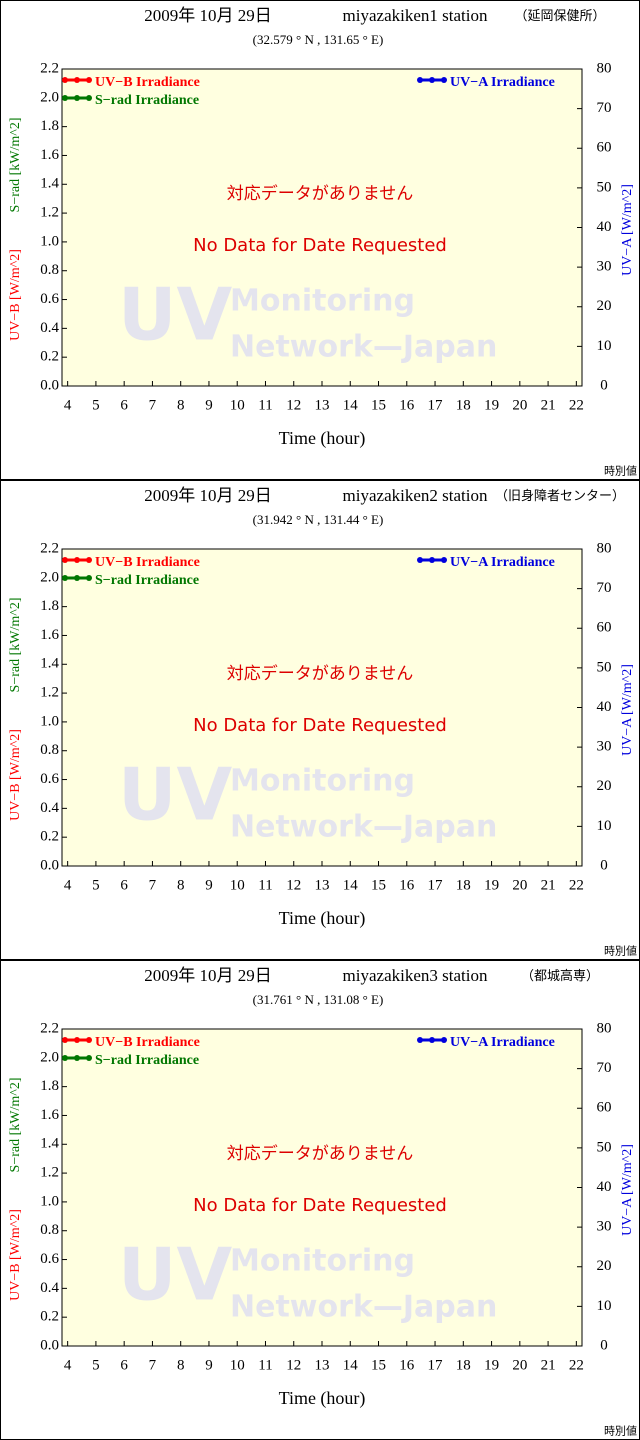 The width and height of the screenshot is (640, 1440). I want to click on y2-axis-label: UV−A [W/m^2], so click(627, 230).